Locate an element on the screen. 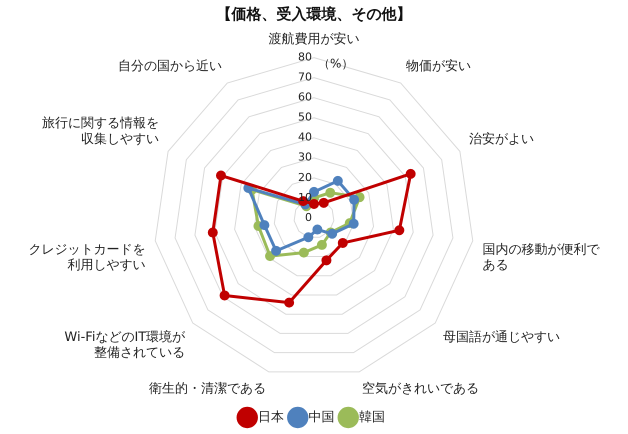  y-tick-label: 30 is located at coordinates (305, 157).